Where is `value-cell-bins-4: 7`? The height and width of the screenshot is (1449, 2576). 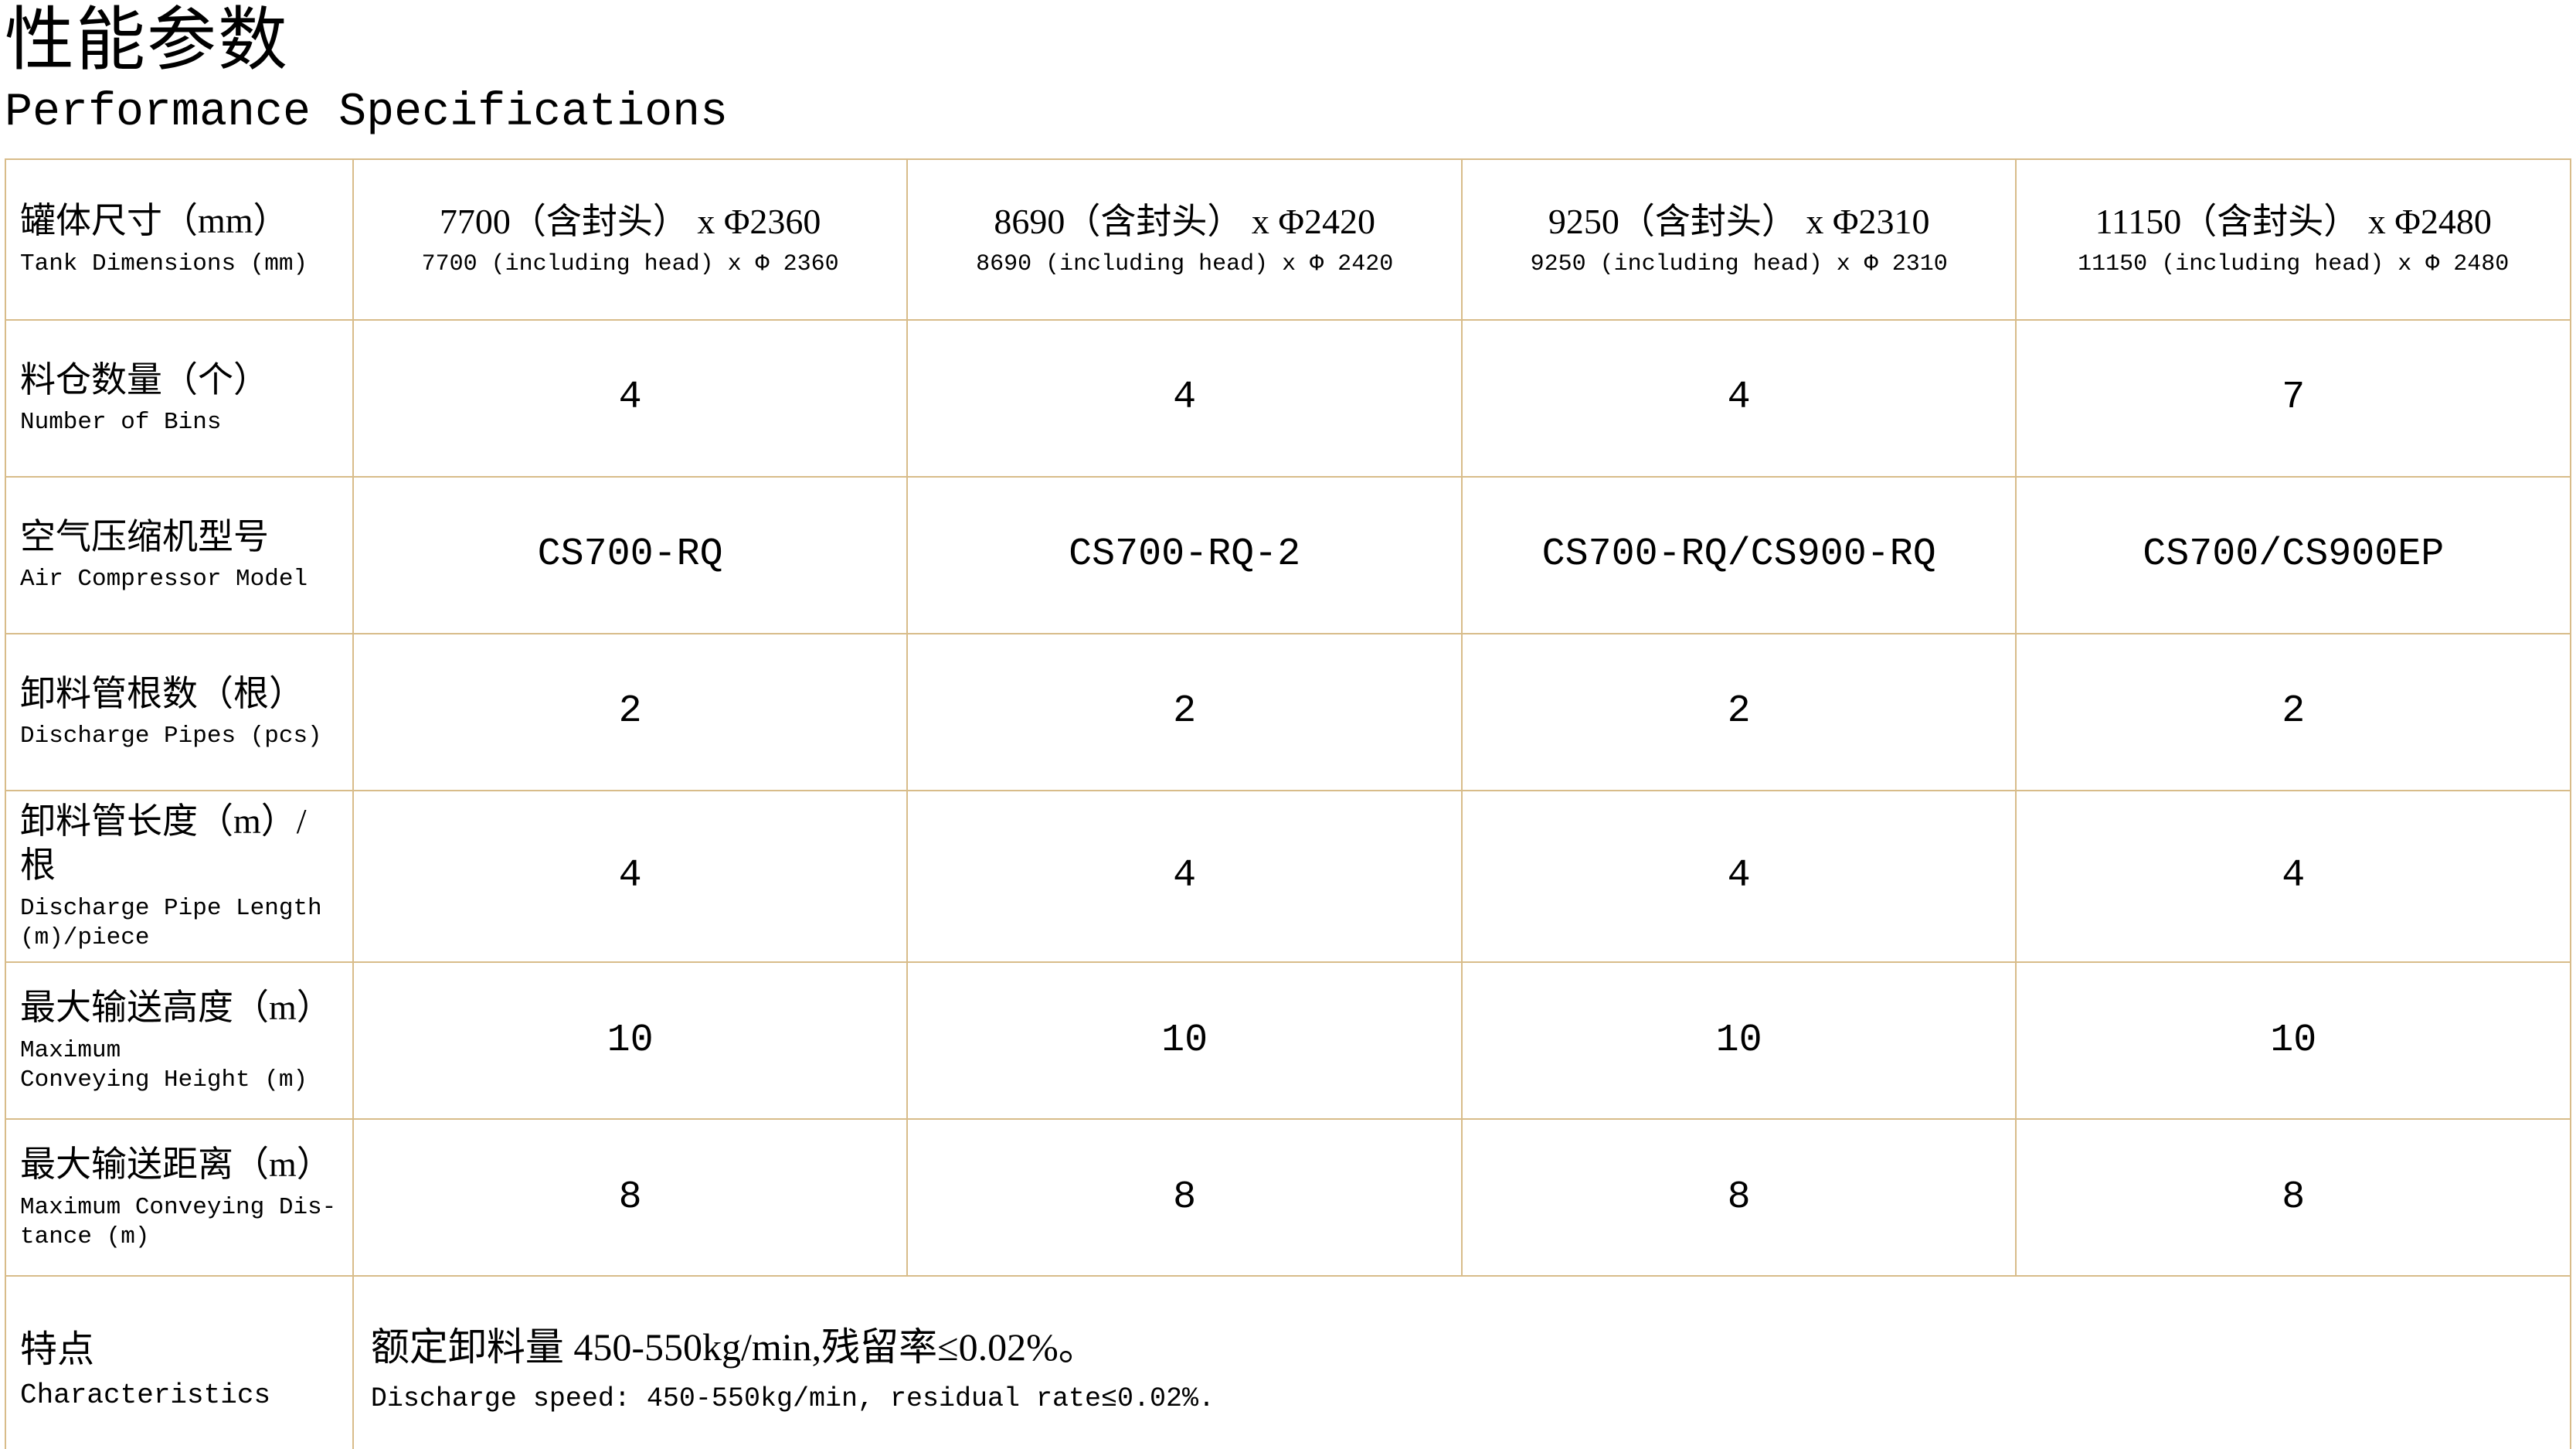
value-cell-bins-4: 7 is located at coordinates (2293, 398).